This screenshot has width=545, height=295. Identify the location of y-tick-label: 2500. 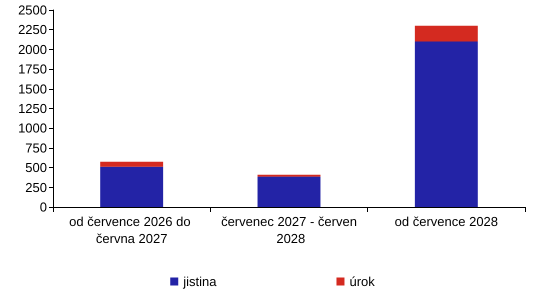
(32, 10).